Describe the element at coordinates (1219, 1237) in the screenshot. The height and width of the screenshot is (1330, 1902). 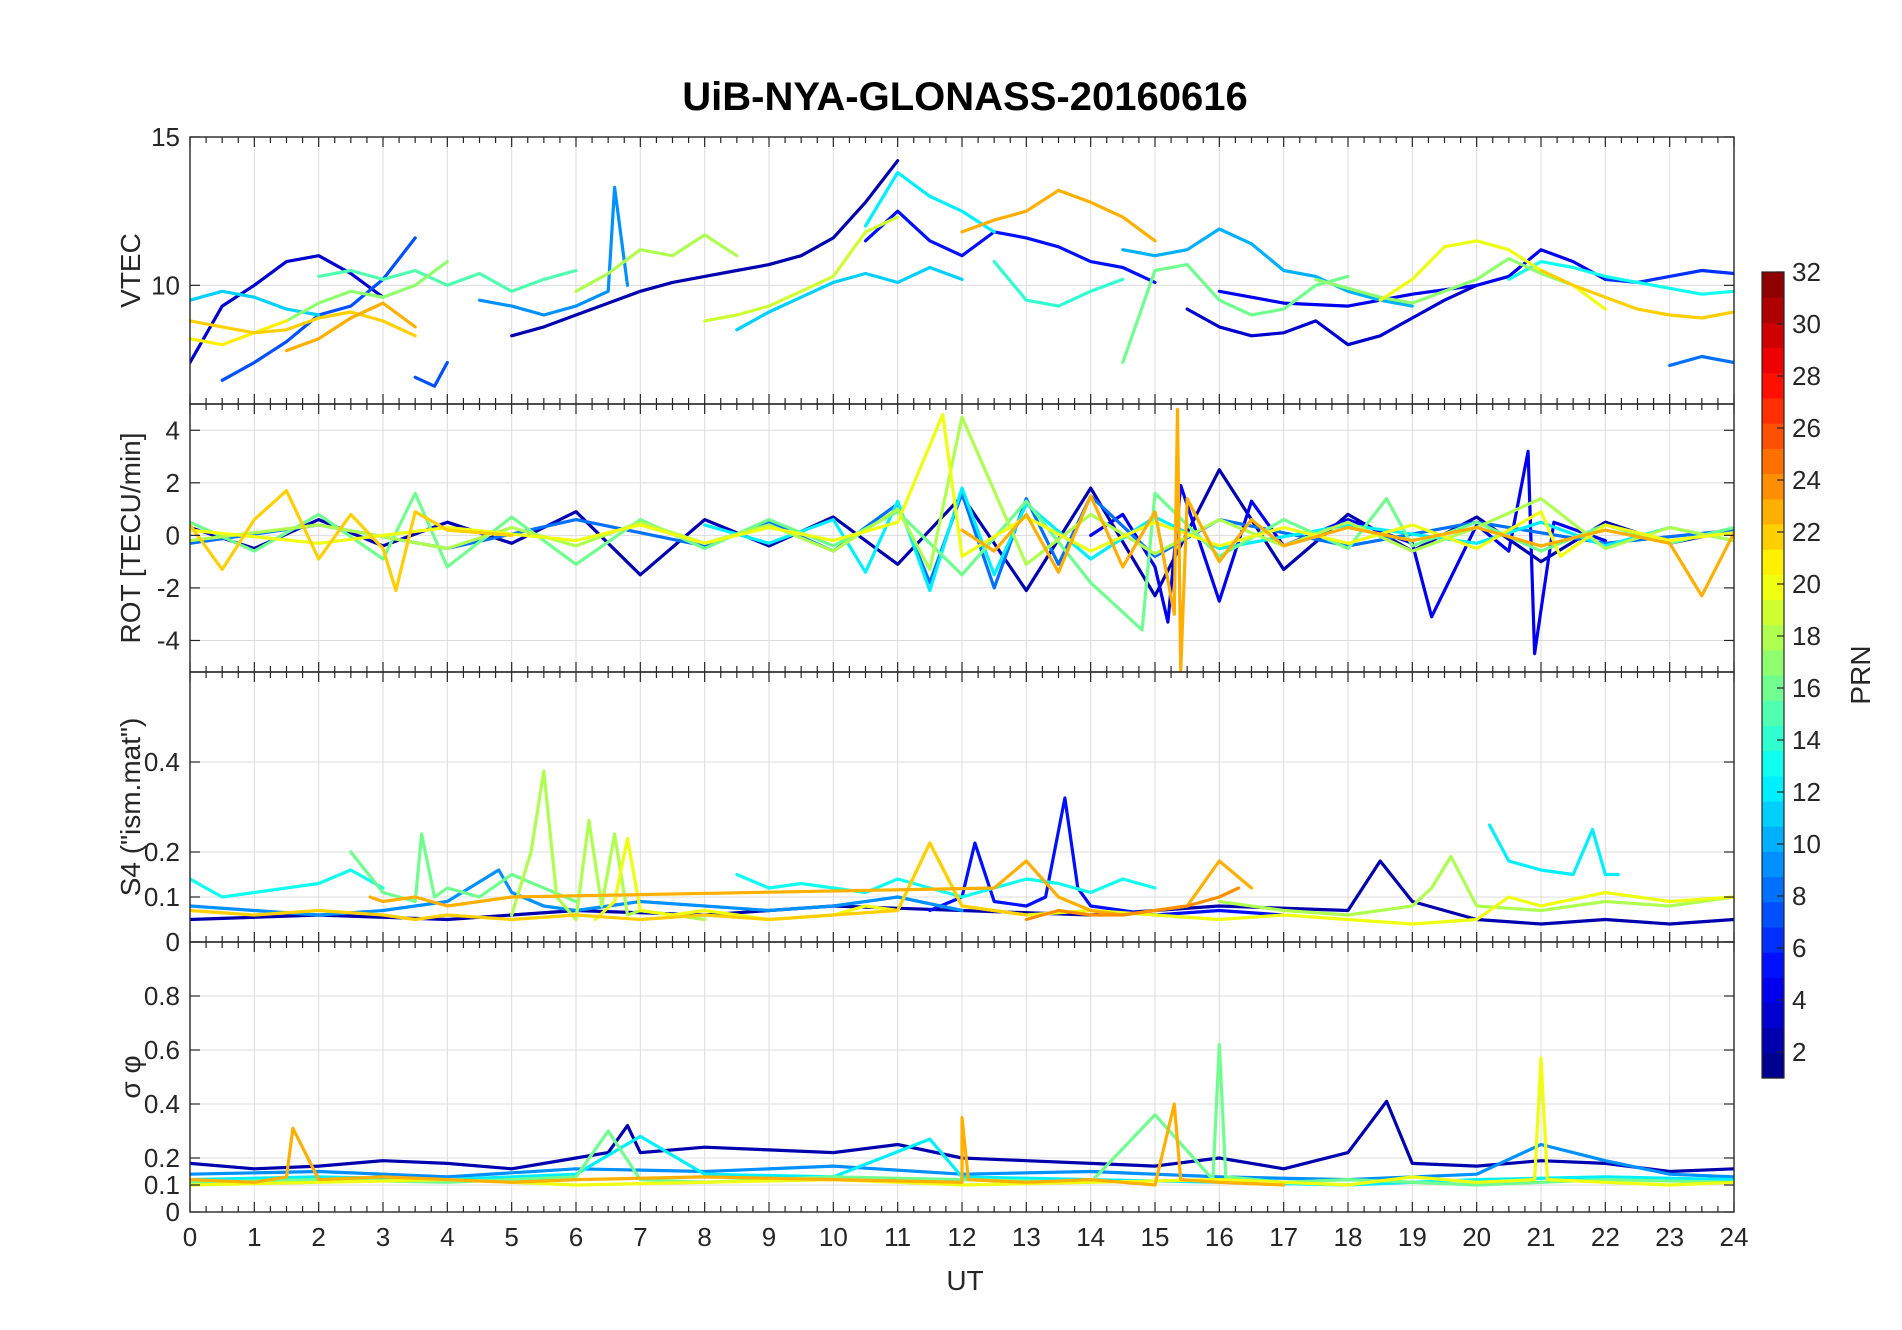
I see `x-tick-label: 16` at that location.